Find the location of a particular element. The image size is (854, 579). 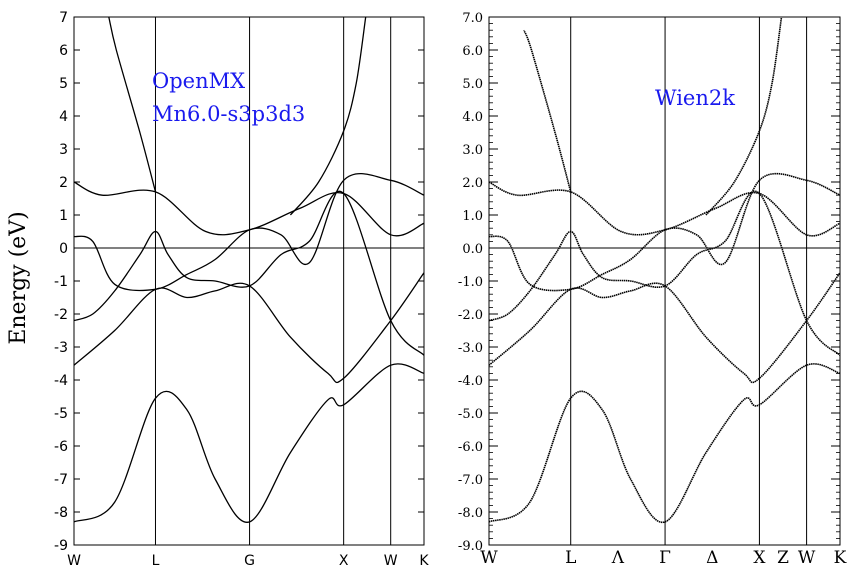

y-tick-label: 3.0 is located at coordinates (472, 150).